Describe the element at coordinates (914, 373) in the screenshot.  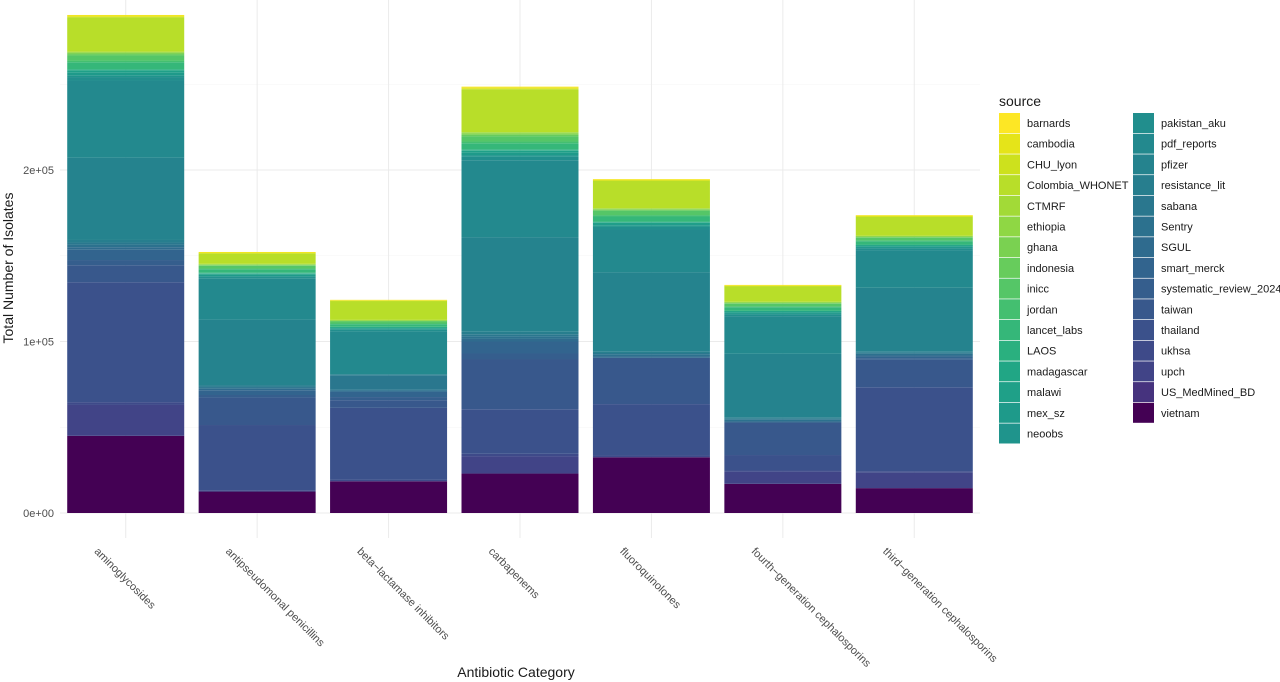
I see `bar-segment: taiwan: 16000` at that location.